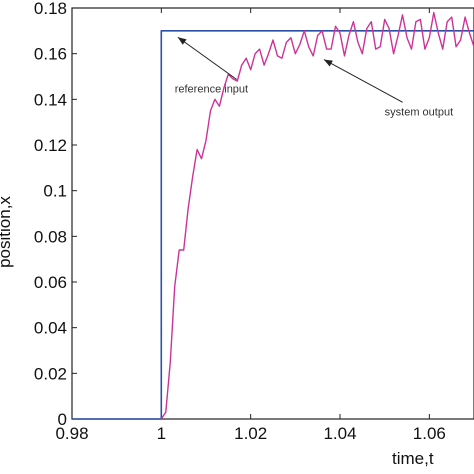  Describe the element at coordinates (50, 328) in the screenshot. I see `y-tick-label: 0.04` at that location.